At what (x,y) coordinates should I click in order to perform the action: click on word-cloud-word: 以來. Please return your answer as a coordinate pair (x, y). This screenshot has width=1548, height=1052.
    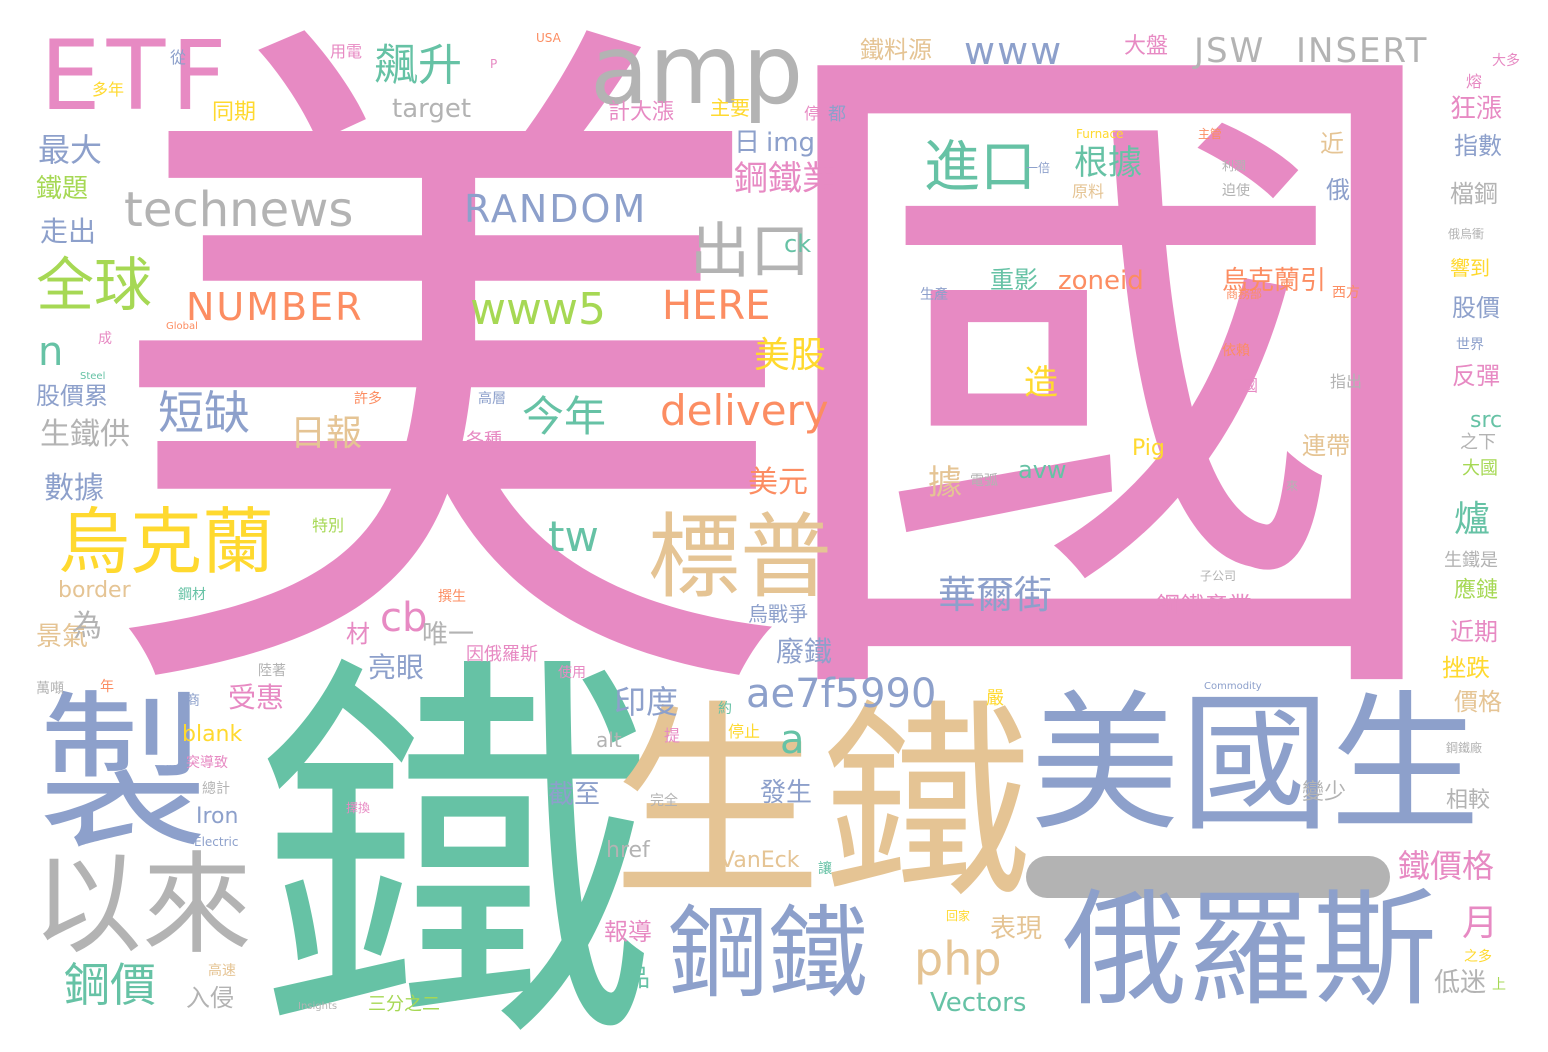
    Looking at the image, I should click on (142, 905).